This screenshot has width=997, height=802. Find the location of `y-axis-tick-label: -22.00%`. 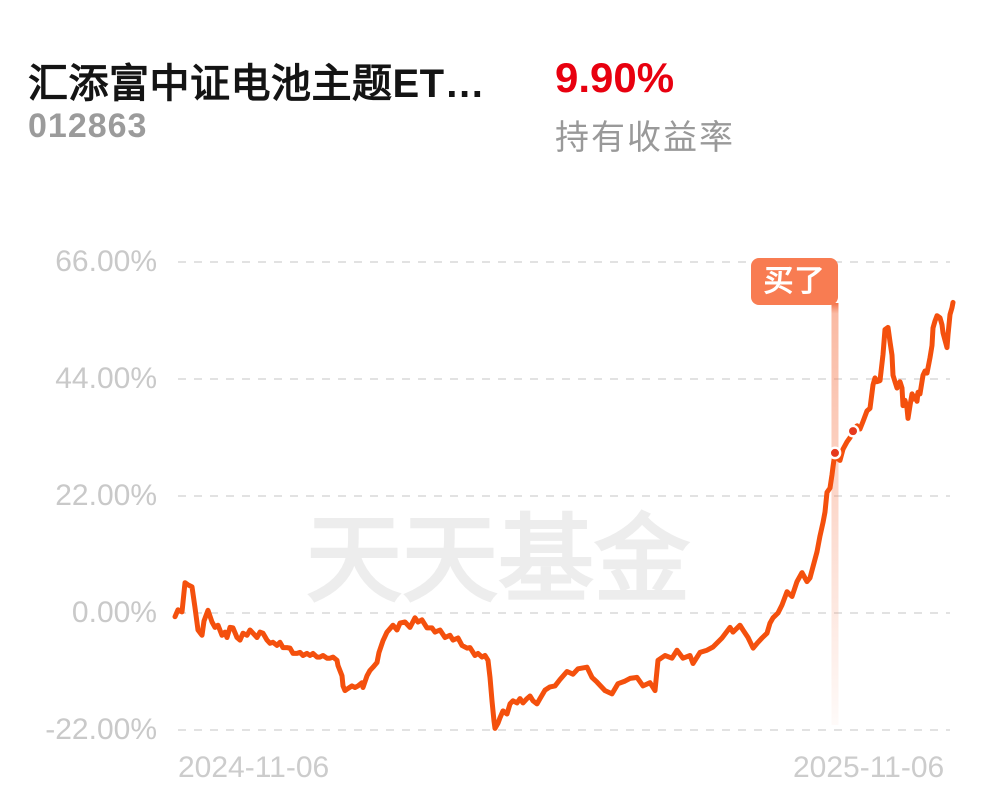

y-axis-tick-label: -22.00% is located at coordinates (101, 729).